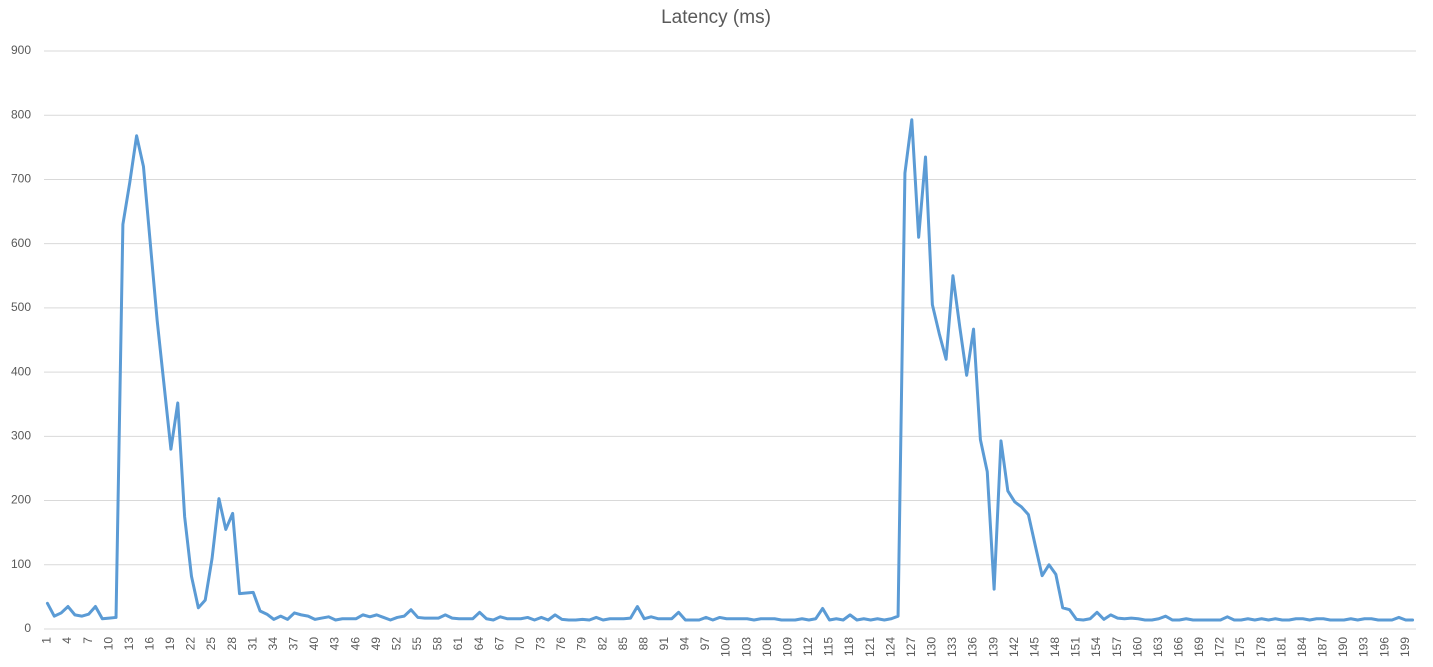 Image resolution: width=1433 pixels, height=667 pixels. What do you see at coordinates (787, 647) in the screenshot?
I see `x-tick-label: 109` at bounding box center [787, 647].